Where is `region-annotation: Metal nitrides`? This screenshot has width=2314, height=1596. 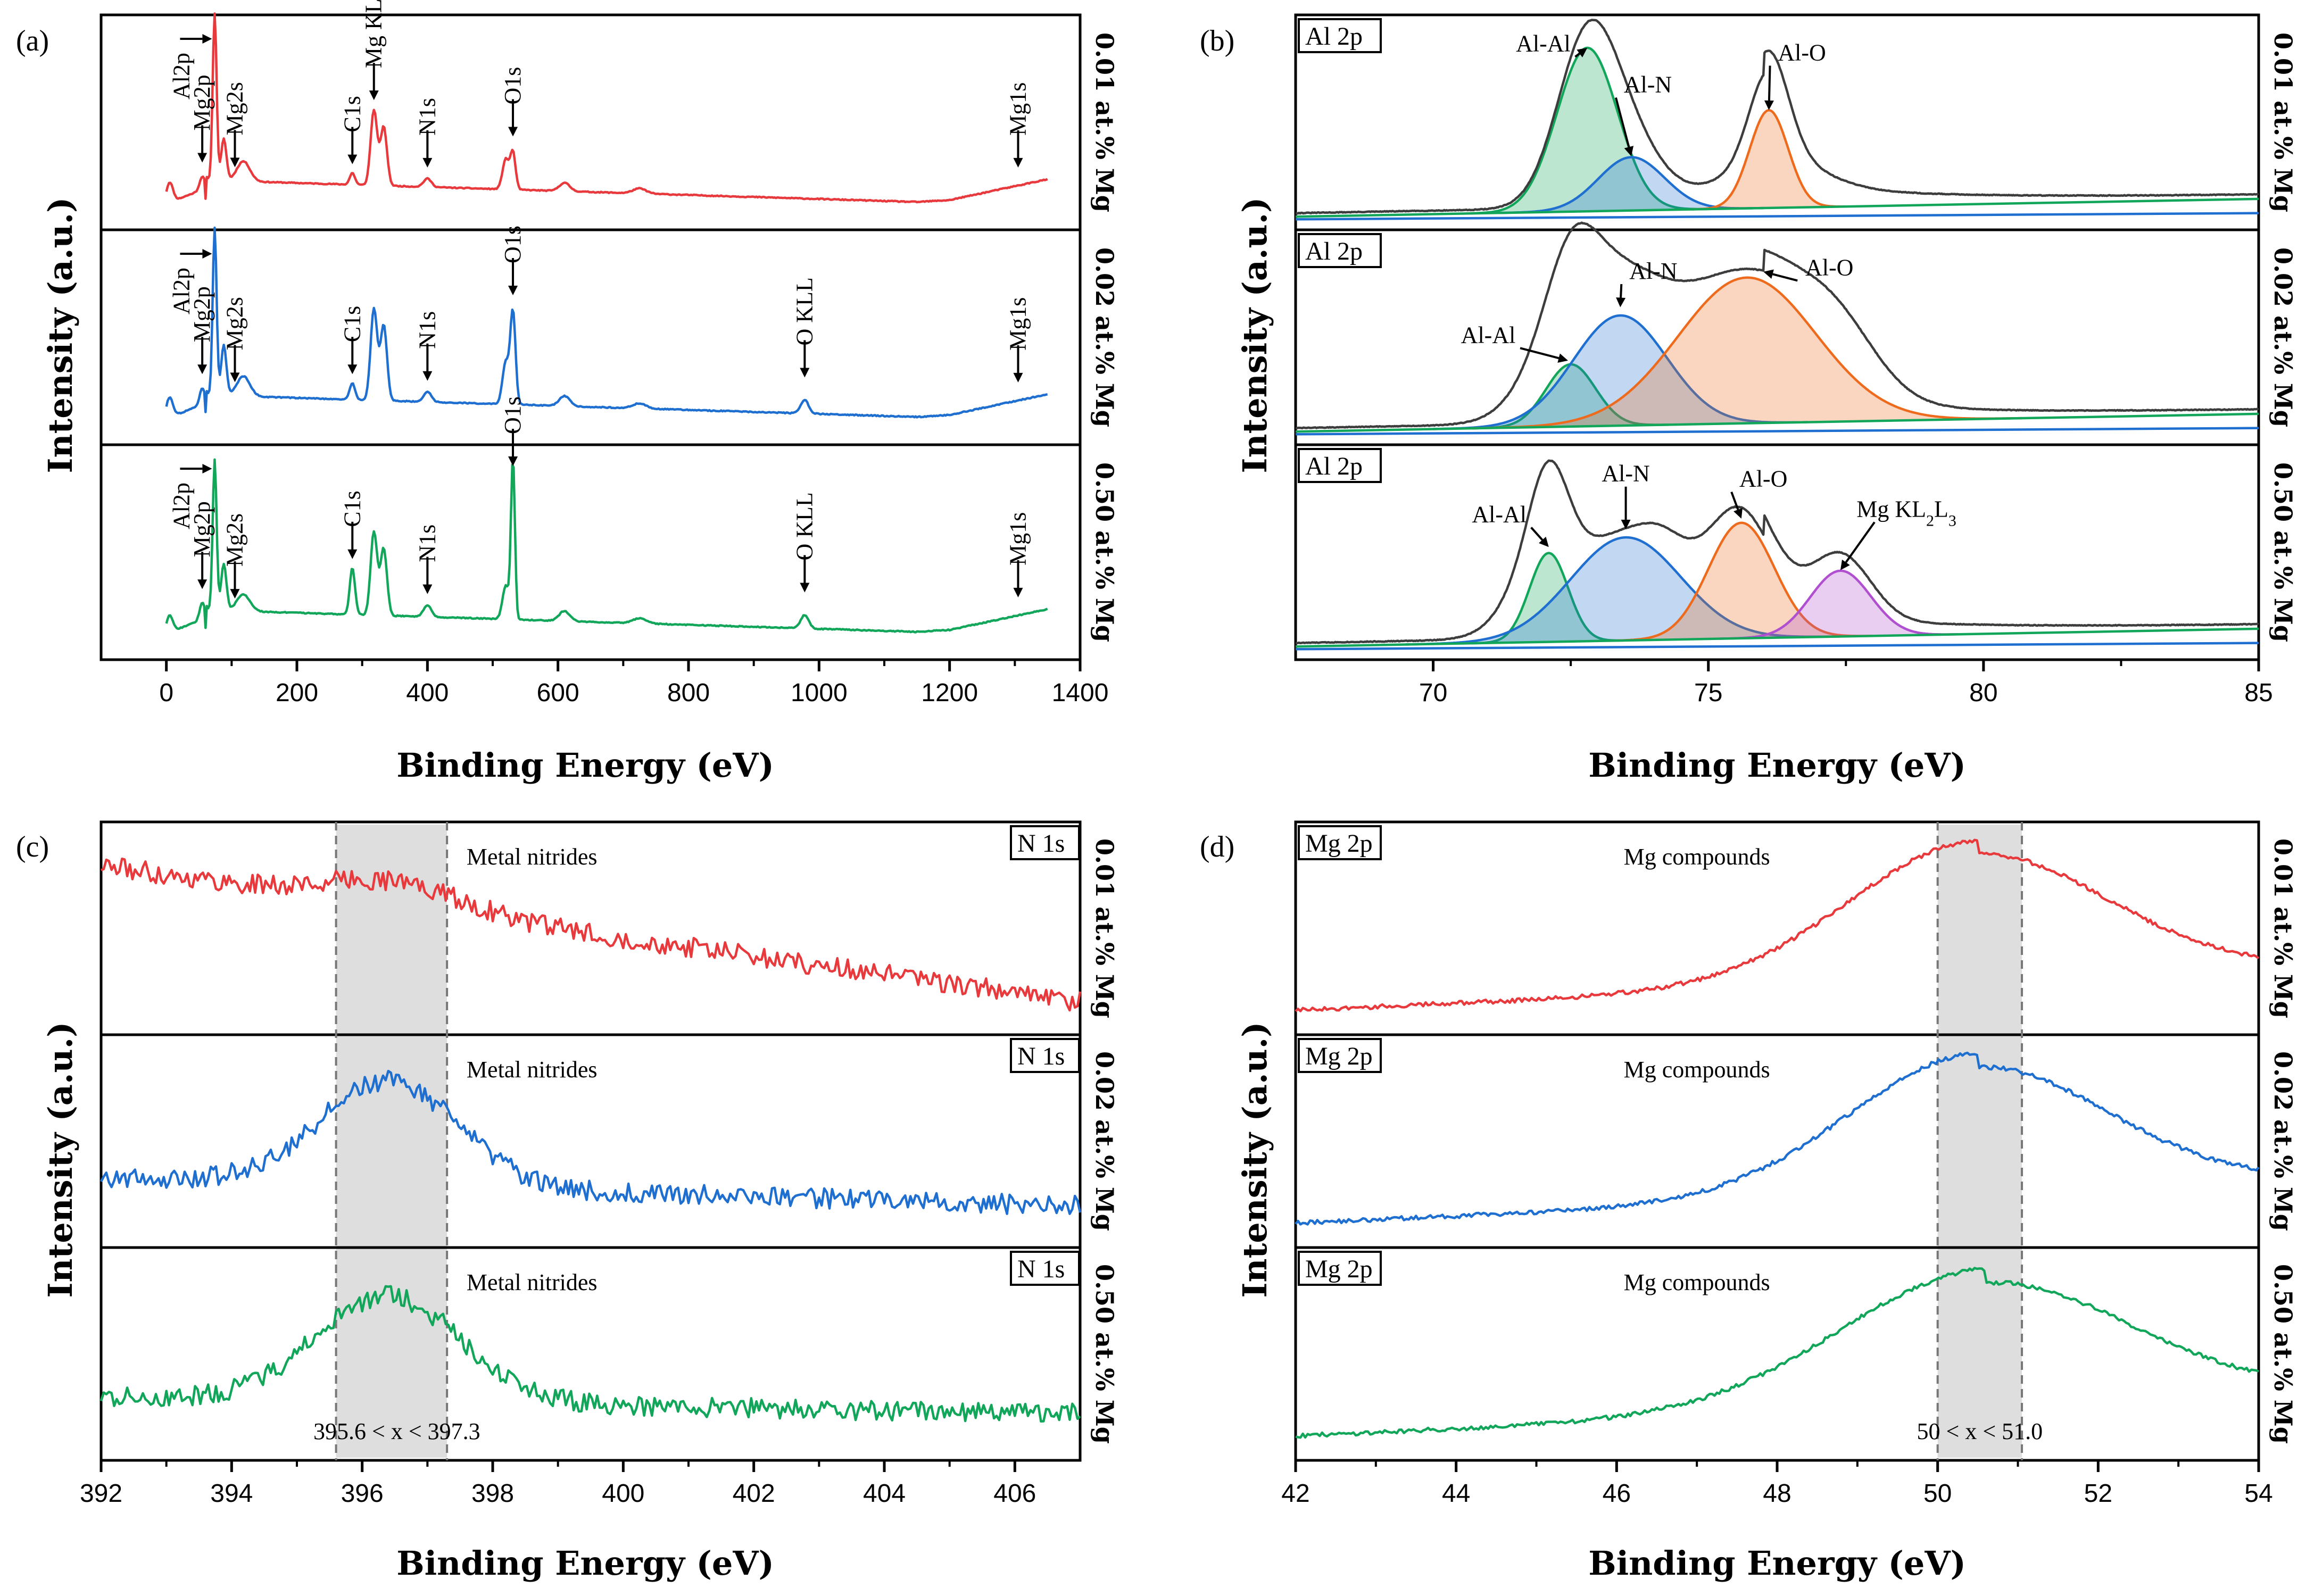 region-annotation: Metal nitrides is located at coordinates (532, 1282).